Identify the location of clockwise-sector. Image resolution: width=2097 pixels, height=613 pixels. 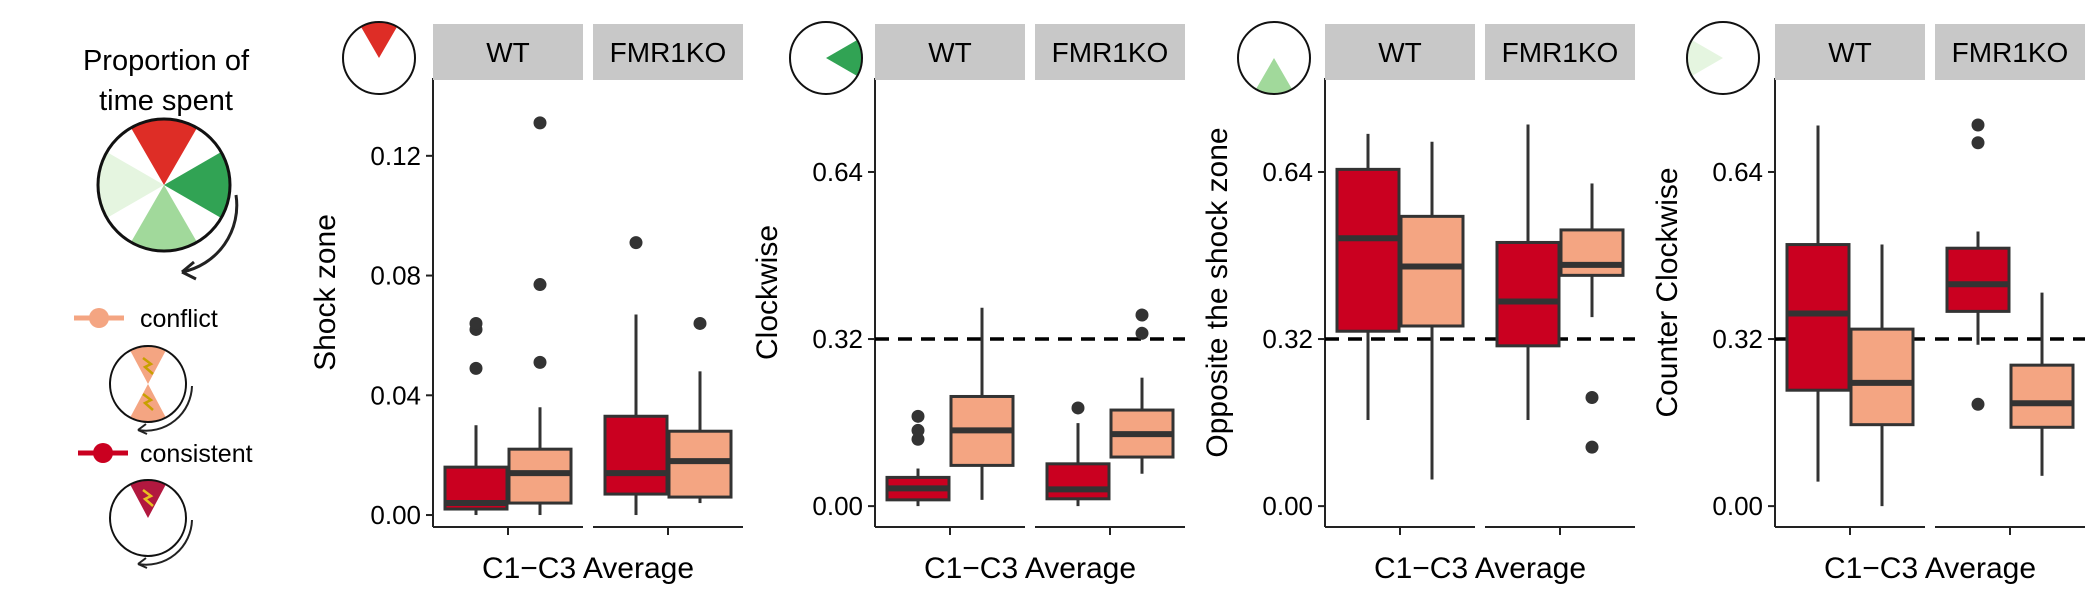
(197, 185).